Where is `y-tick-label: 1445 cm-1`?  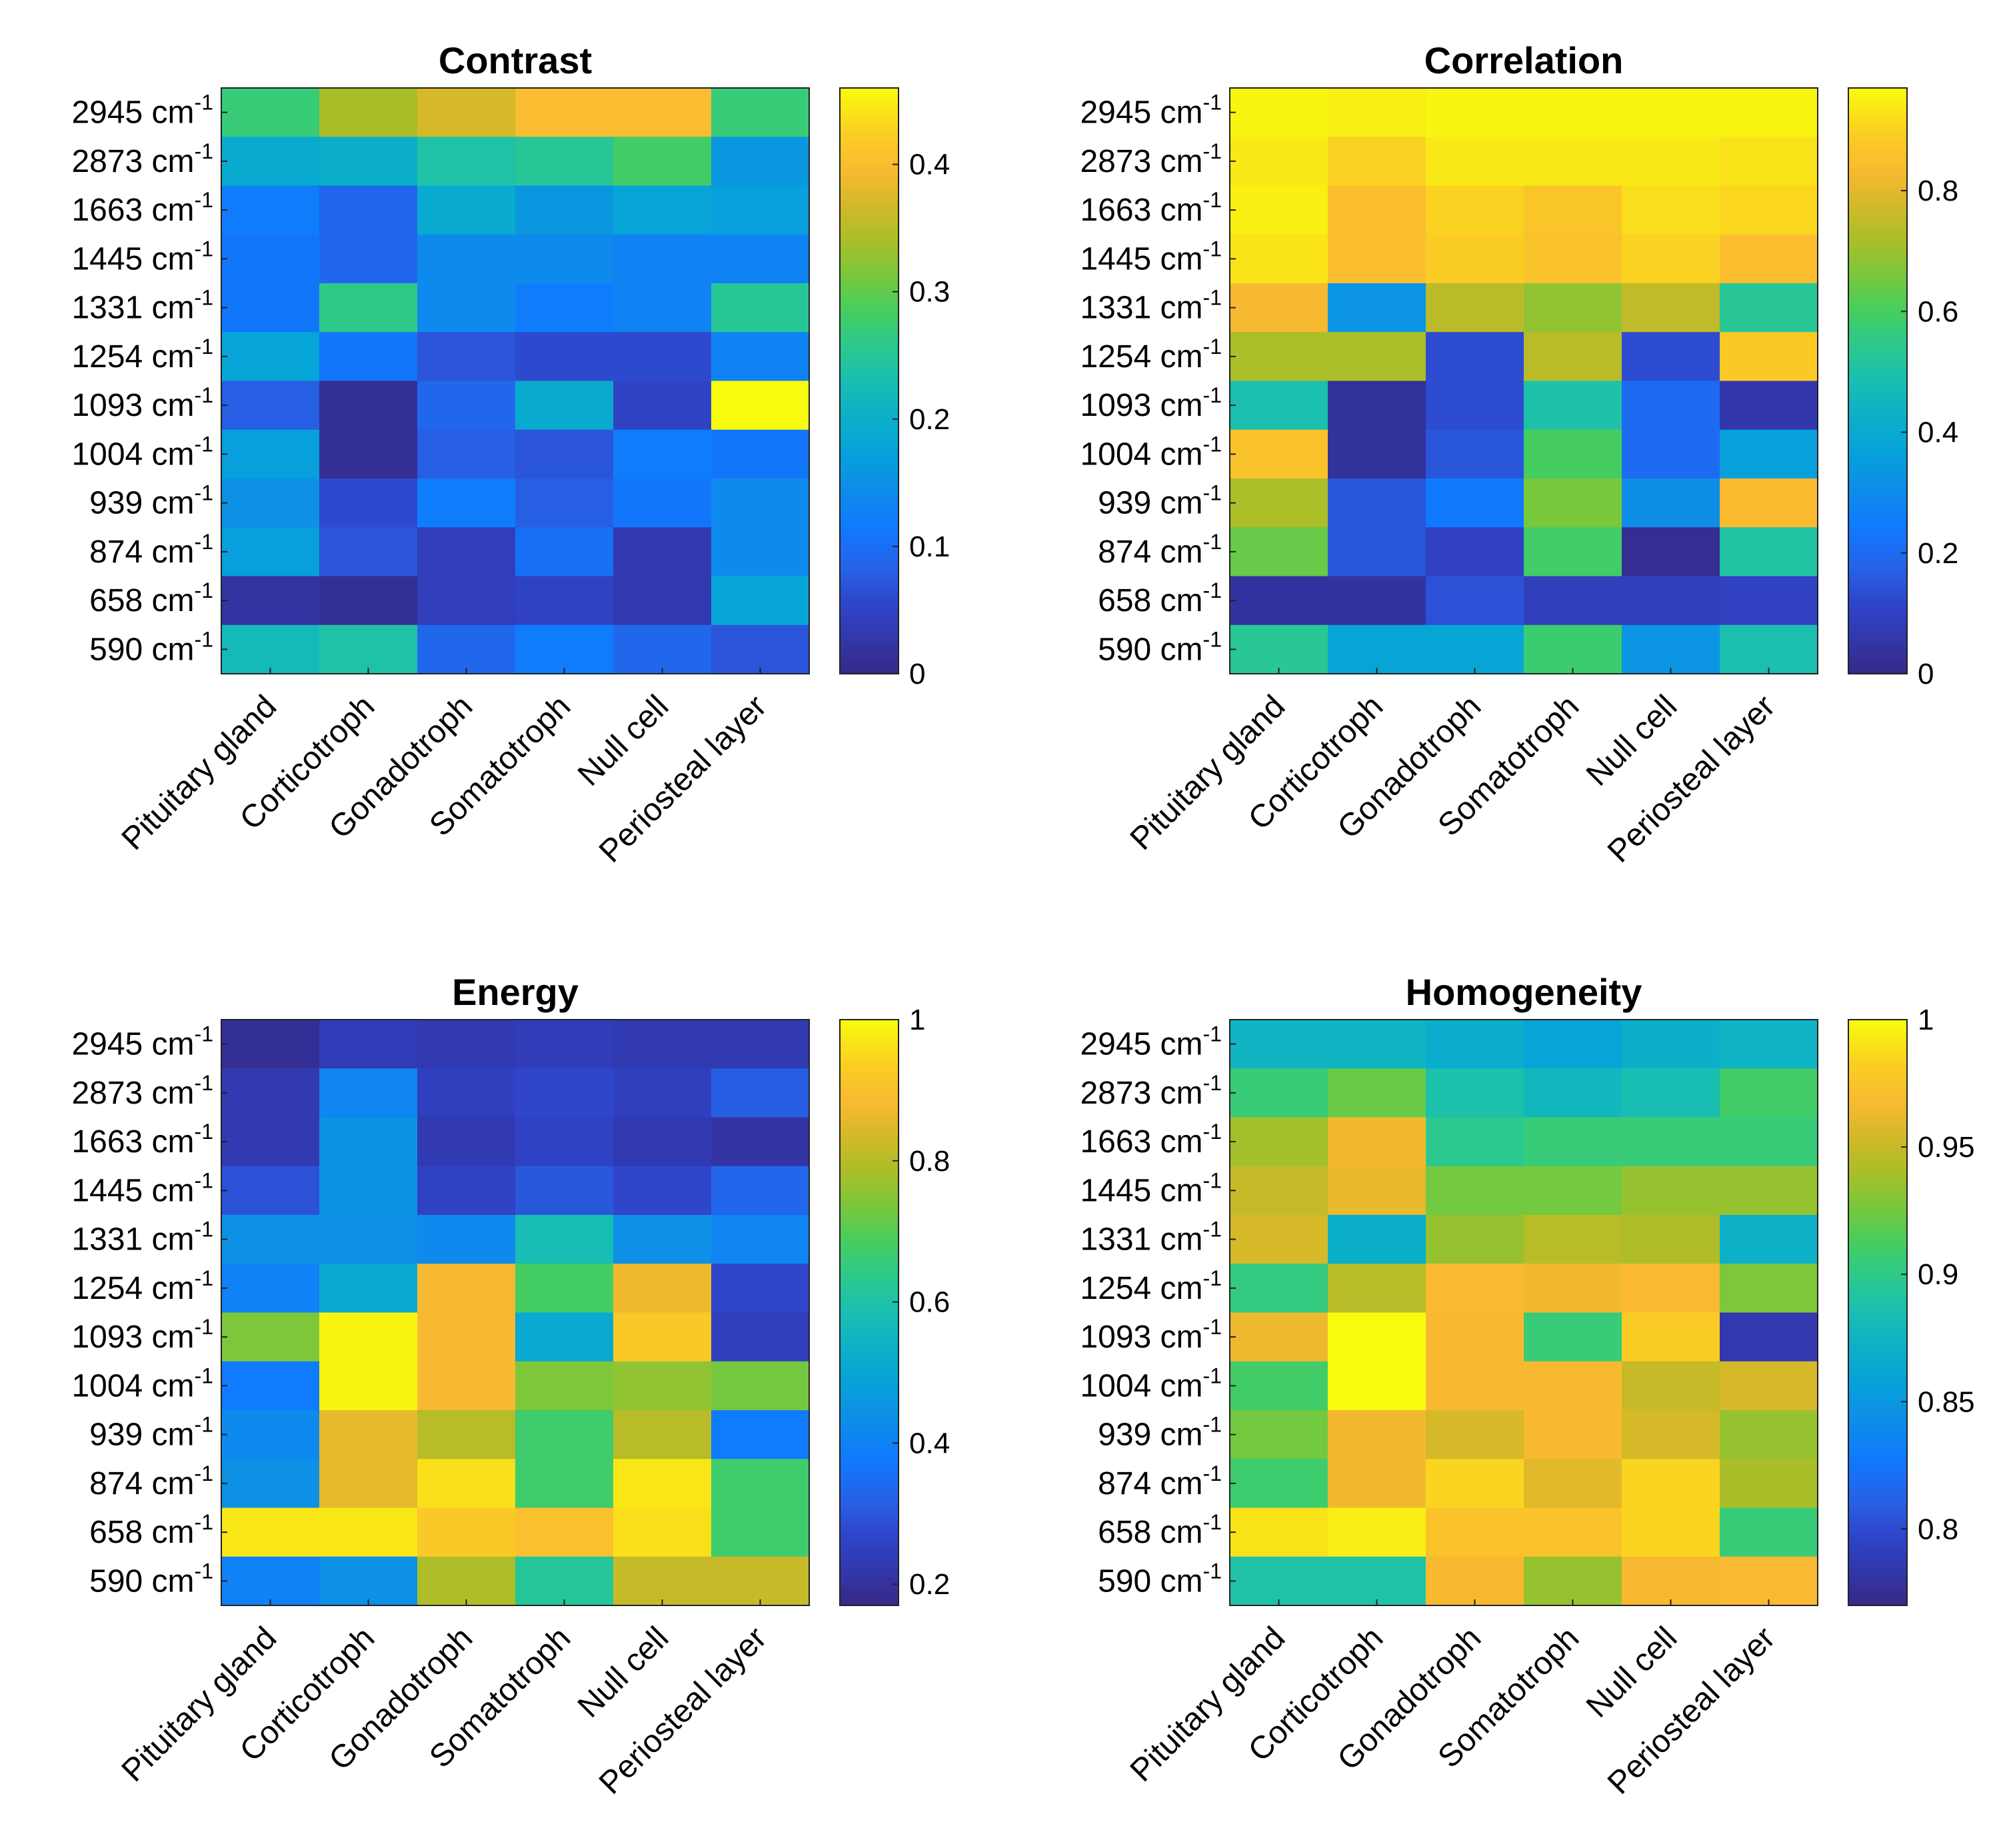
y-tick-label: 1445 cm-1 is located at coordinates (142, 1188).